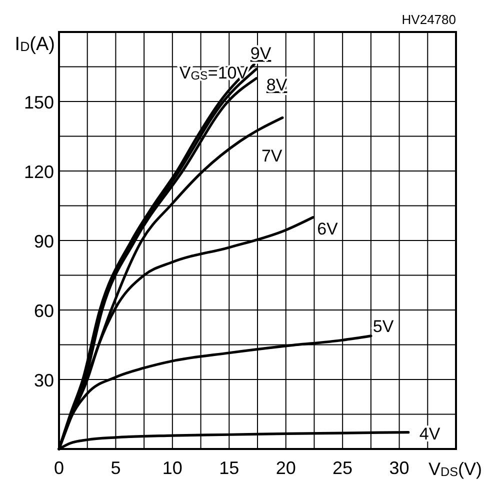 The width and height of the screenshot is (486, 483). Describe the element at coordinates (44, 311) in the screenshot. I see `y-tick-label: 60` at that location.